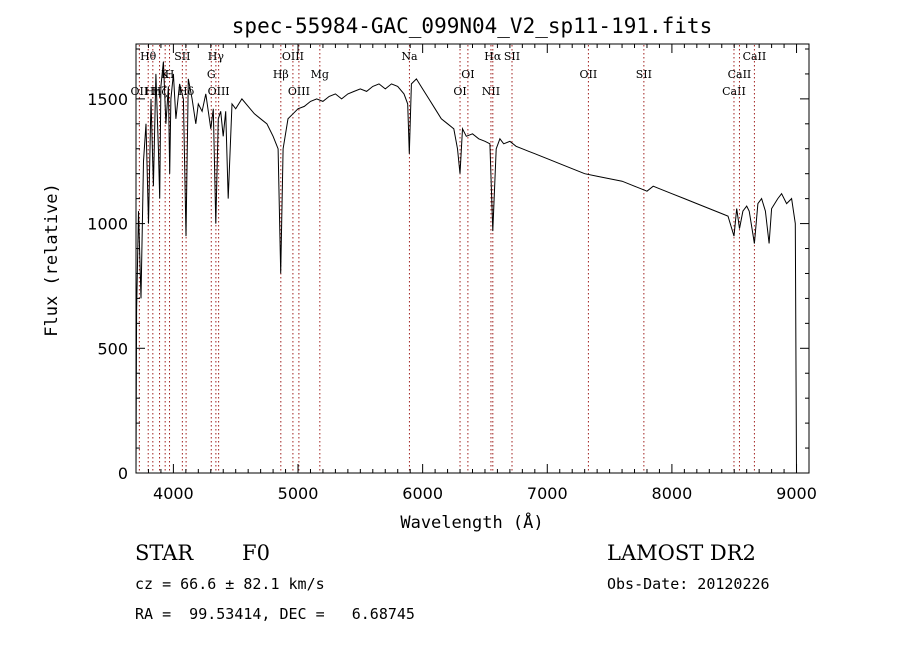  I want to click on marker-label-9: Hγ, so click(216, 56).